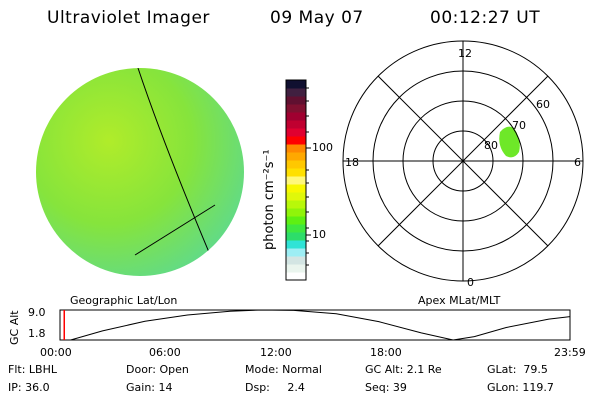 The width and height of the screenshot is (600, 400). Describe the element at coordinates (465, 53) in the screenshot. I see `mlt-label-12: 12` at that location.